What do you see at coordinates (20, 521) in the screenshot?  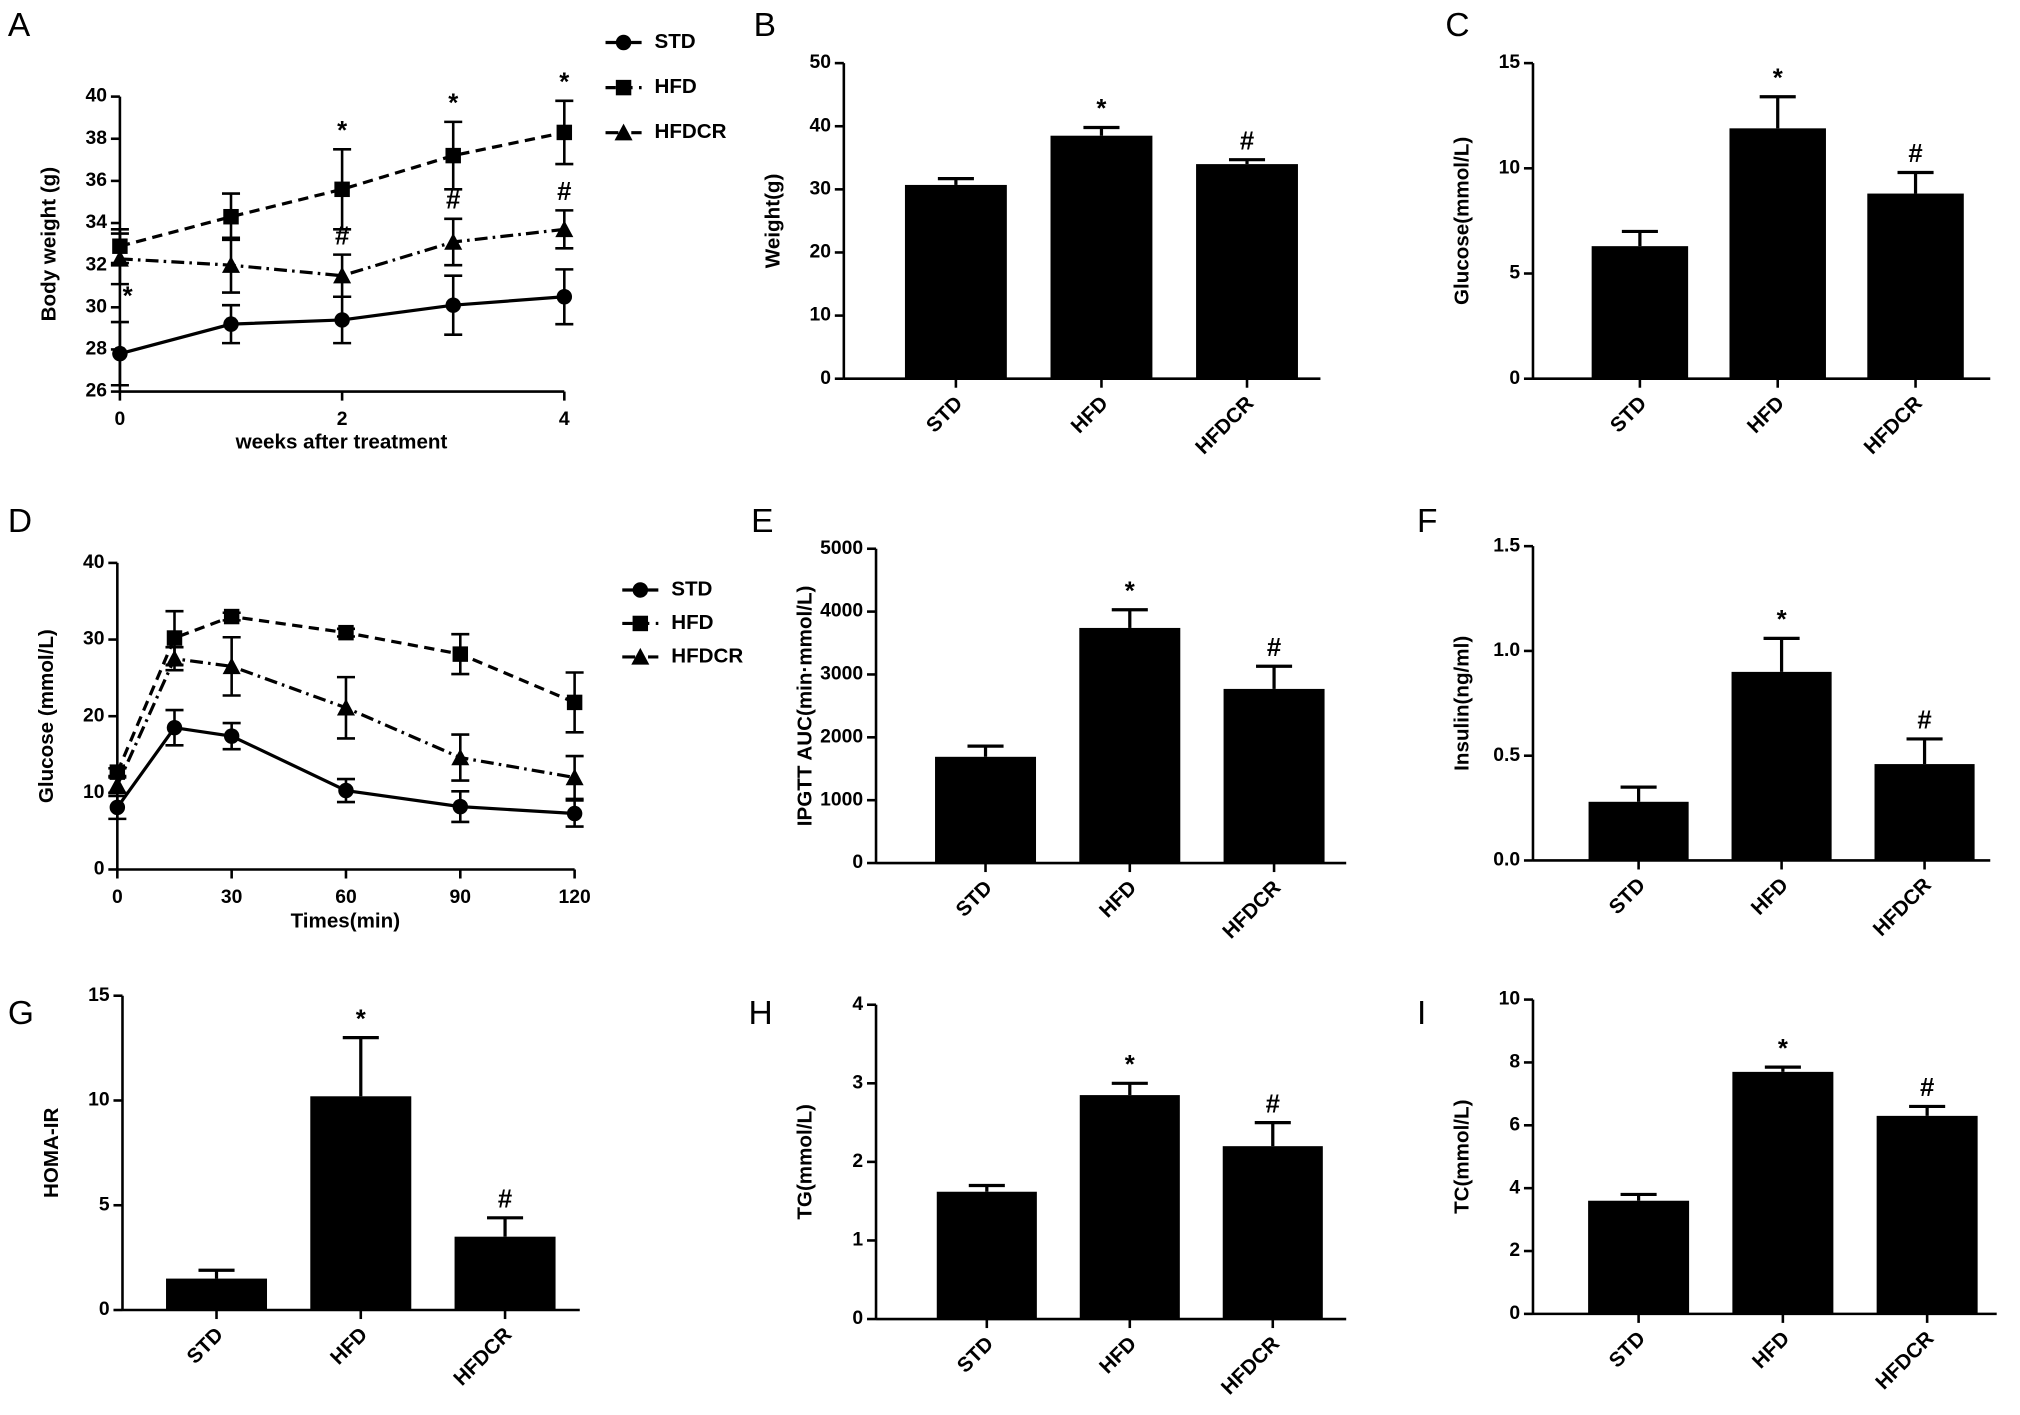 I see `panel-label: D` at bounding box center [20, 521].